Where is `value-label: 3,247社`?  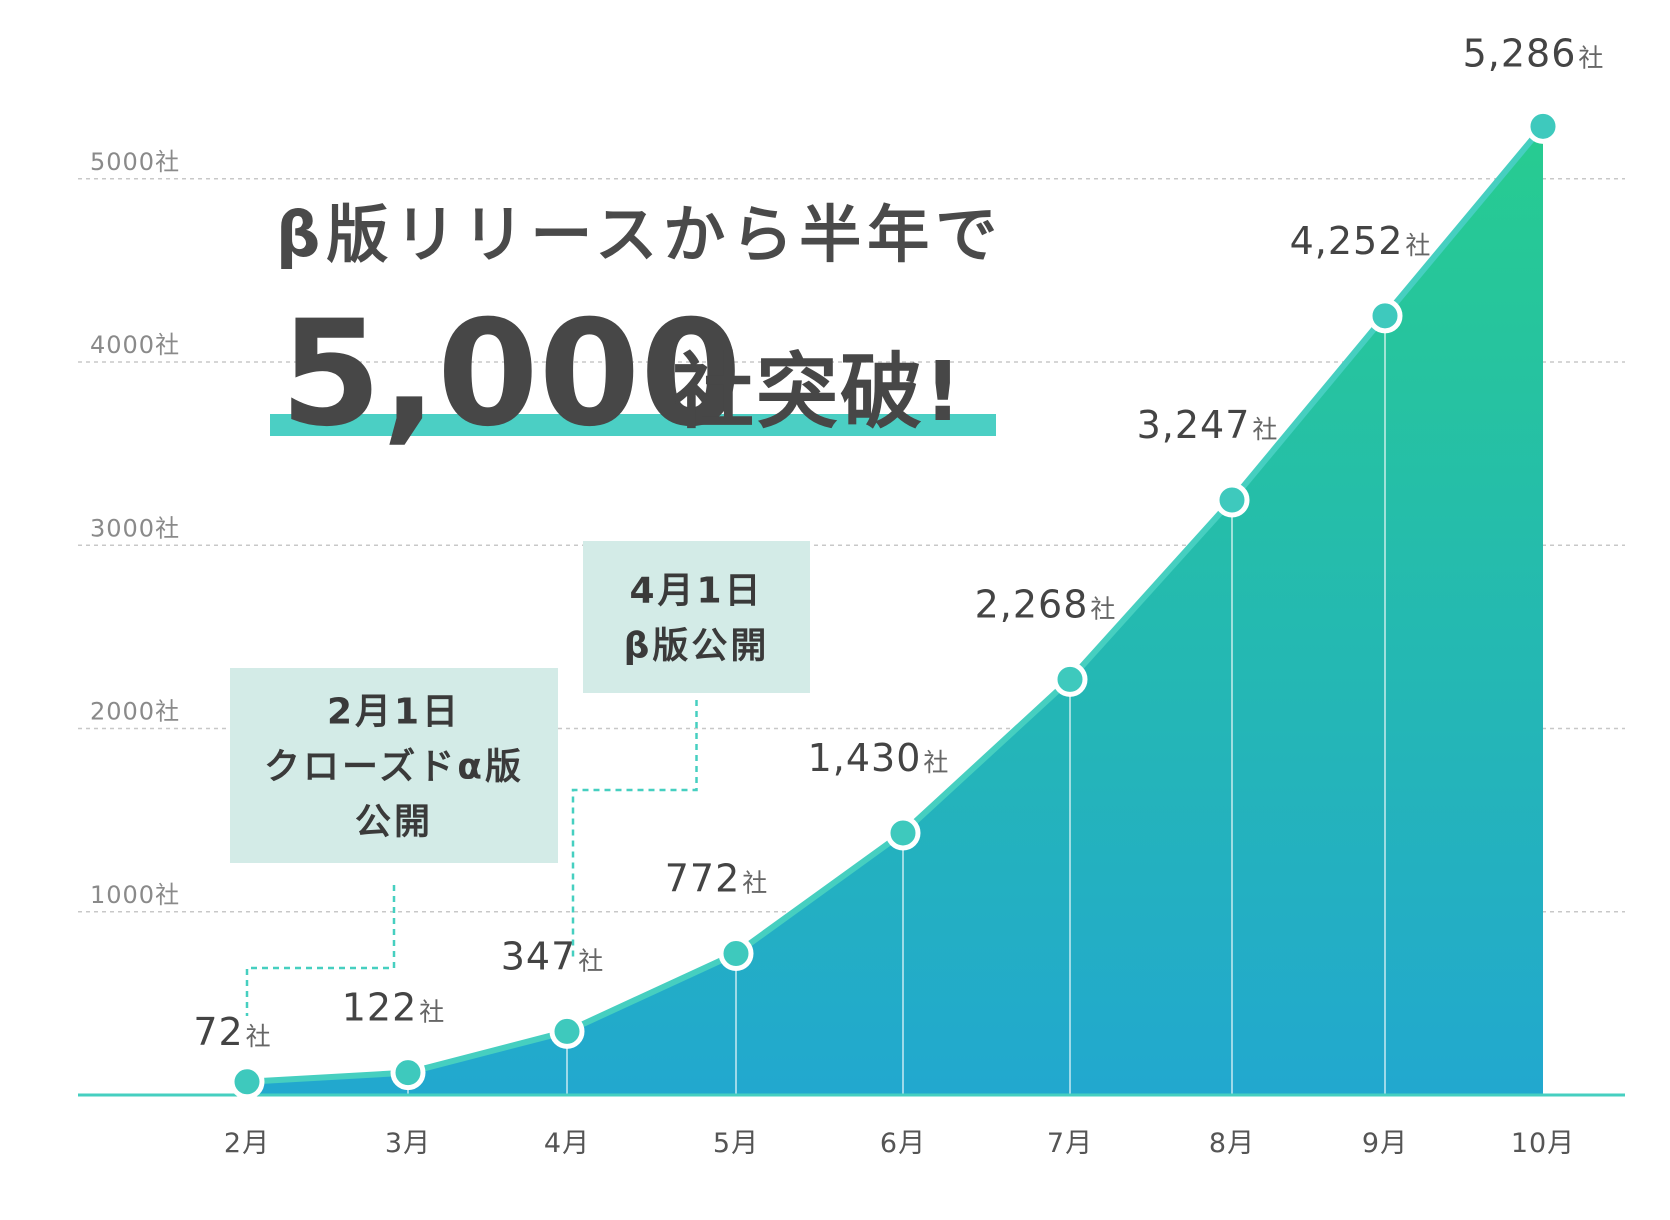
value-label: 3,247社 is located at coordinates (1207, 425).